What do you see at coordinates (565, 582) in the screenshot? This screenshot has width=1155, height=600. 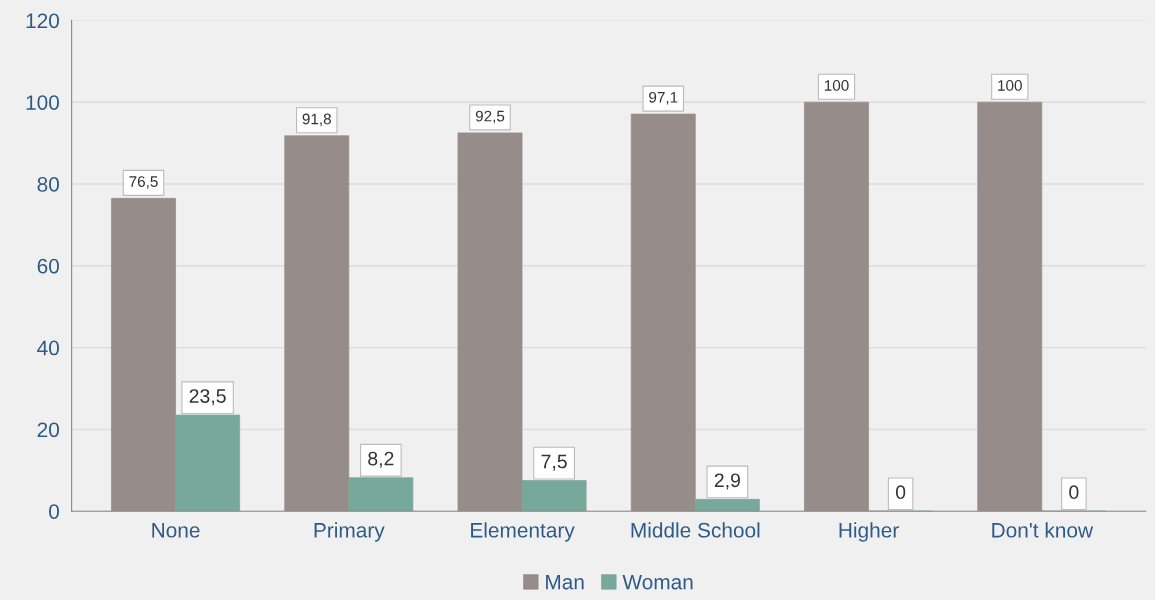 I see `legend-label: Man` at bounding box center [565, 582].